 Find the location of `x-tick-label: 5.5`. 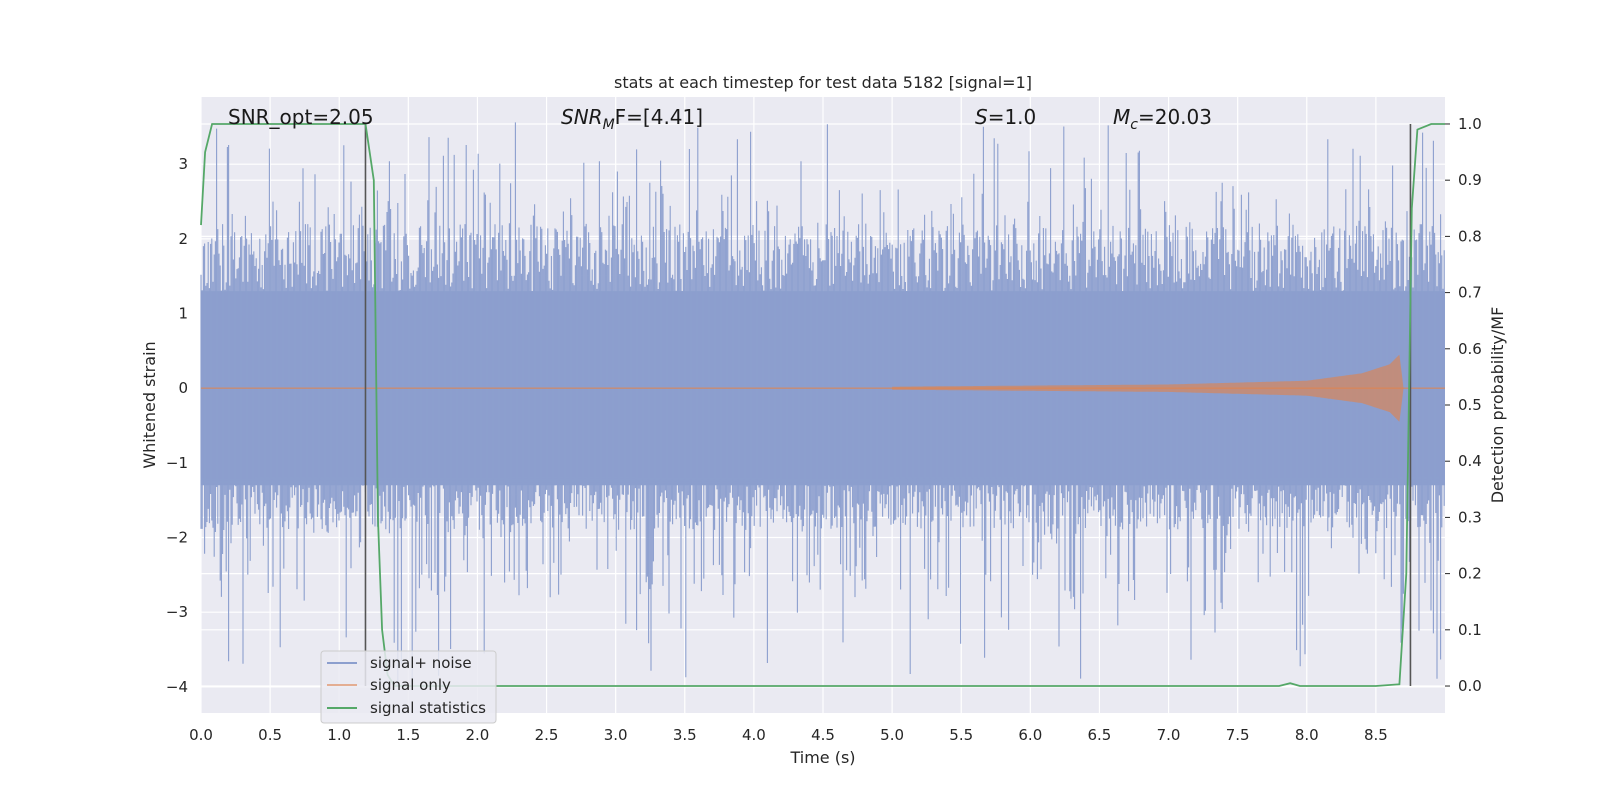

x-tick-label: 5.5 is located at coordinates (961, 735).